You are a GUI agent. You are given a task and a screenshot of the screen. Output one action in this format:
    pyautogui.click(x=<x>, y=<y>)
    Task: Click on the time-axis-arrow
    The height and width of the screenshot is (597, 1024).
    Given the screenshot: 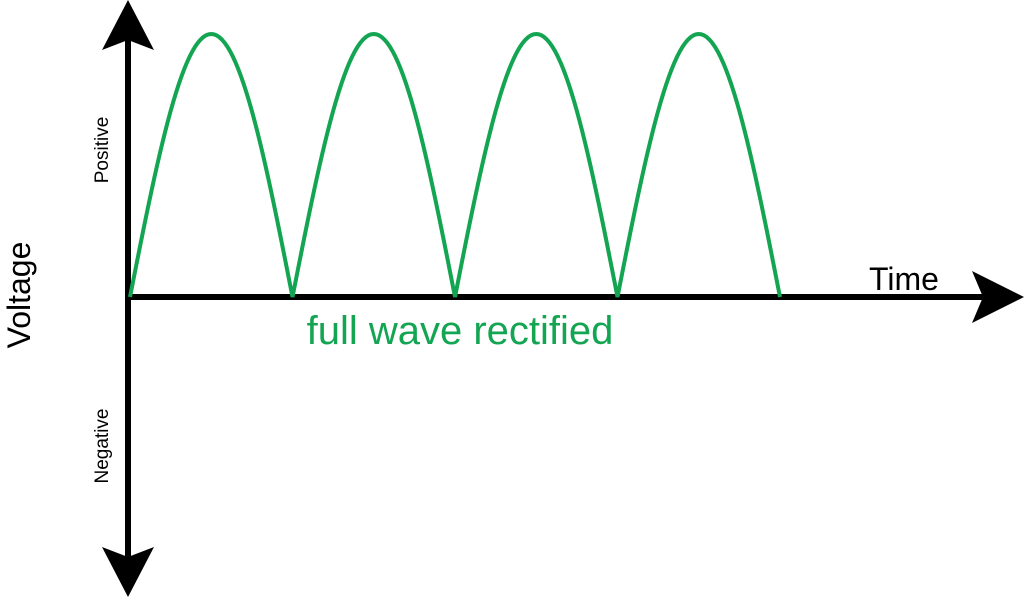 What is the action you would take?
    pyautogui.click(x=998, y=297)
    